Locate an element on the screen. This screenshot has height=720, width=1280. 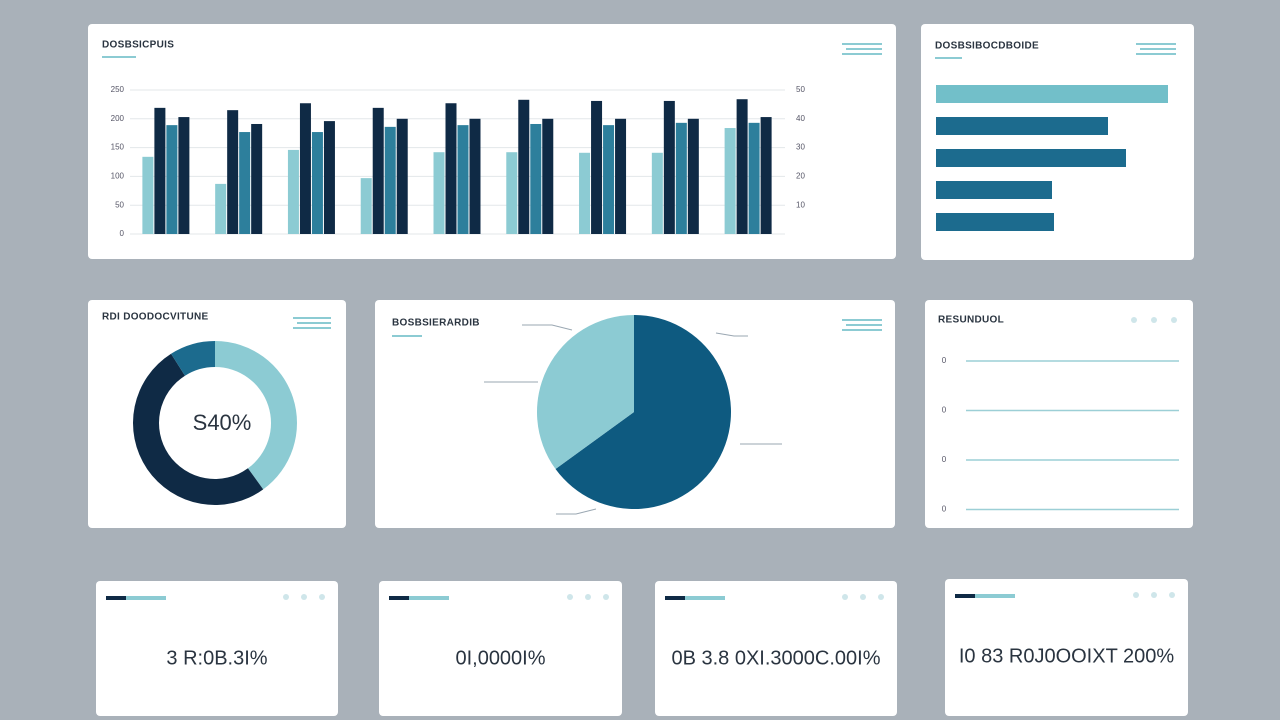
panel-title: RESUNDUOL is located at coordinates (971, 320).